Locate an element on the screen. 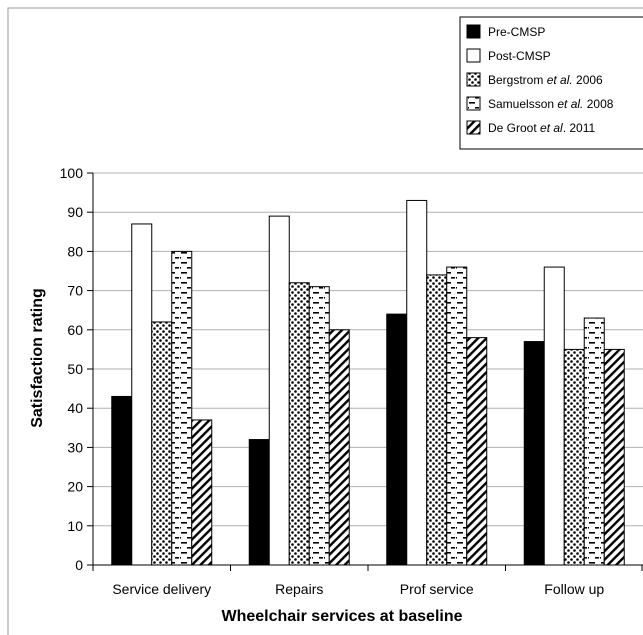 This screenshot has height=635, width=643. y-tick-label: 10 is located at coordinates (75, 526).